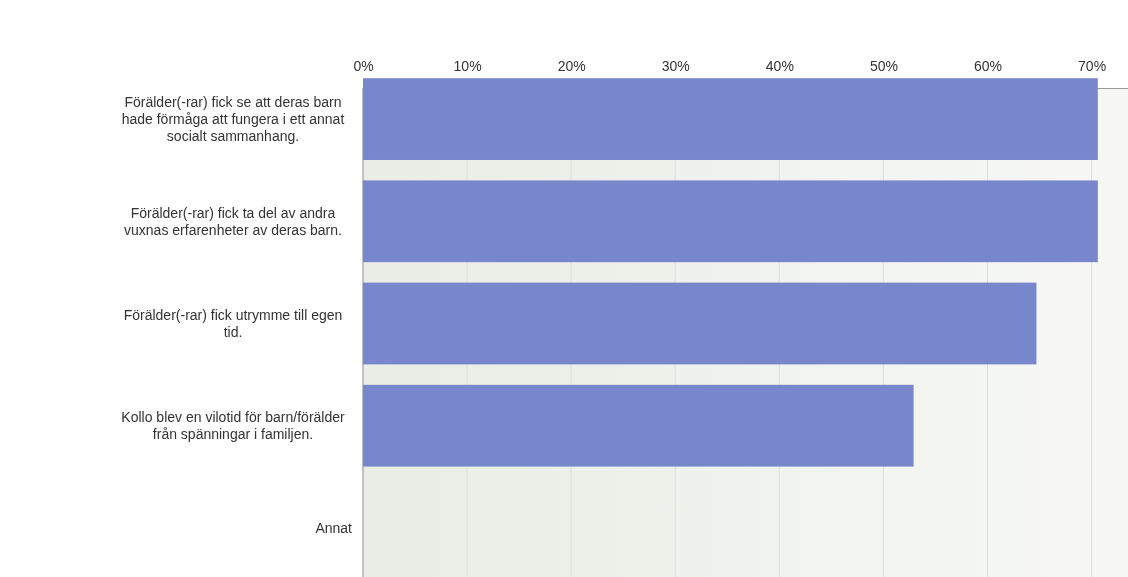  I want to click on x-tick-label: 70%, so click(1092, 66).